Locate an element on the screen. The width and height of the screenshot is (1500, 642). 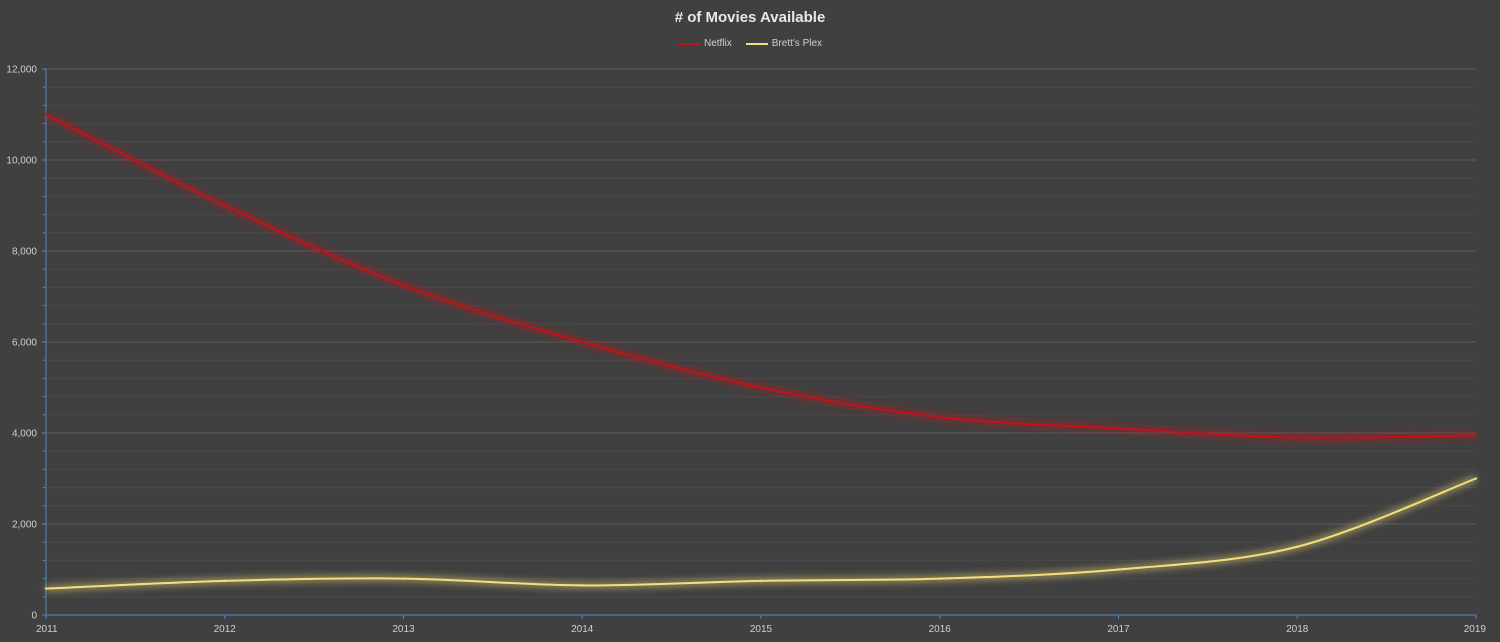
y-tick-label: 6,000 is located at coordinates (24, 343).